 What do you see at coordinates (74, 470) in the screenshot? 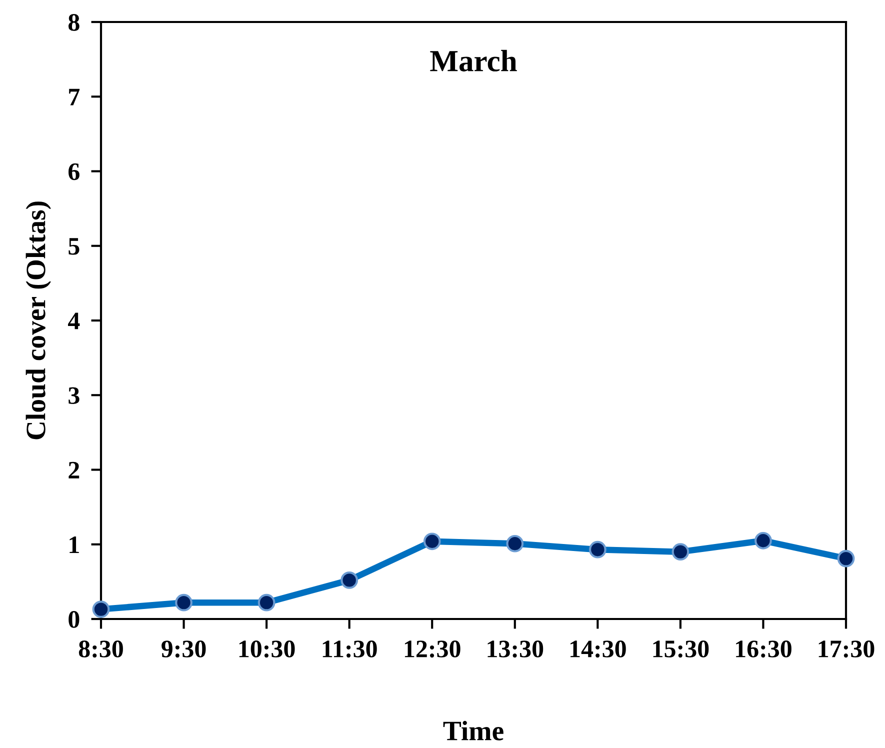
I see `y-tick-label: 2` at bounding box center [74, 470].